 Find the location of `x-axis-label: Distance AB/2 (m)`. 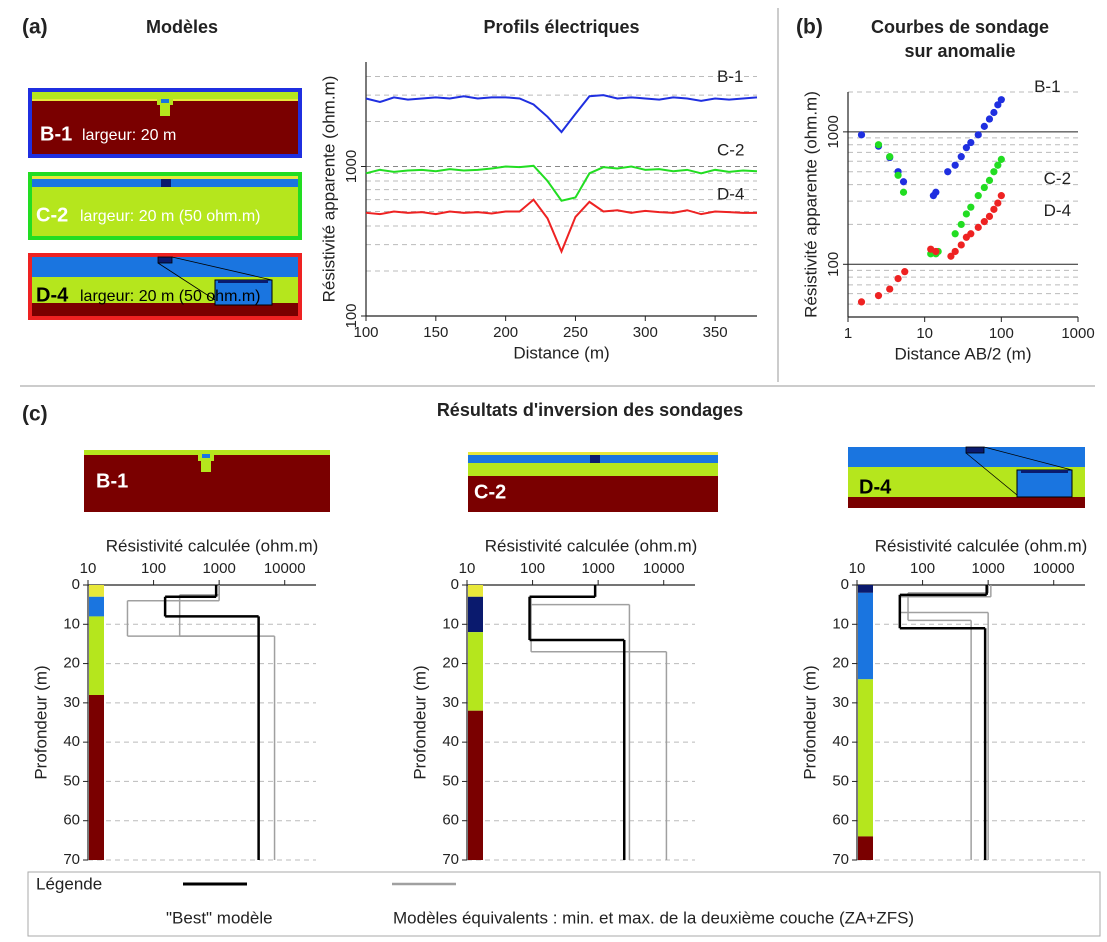

x-axis-label: Distance AB/2 (m) is located at coordinates (963, 353).